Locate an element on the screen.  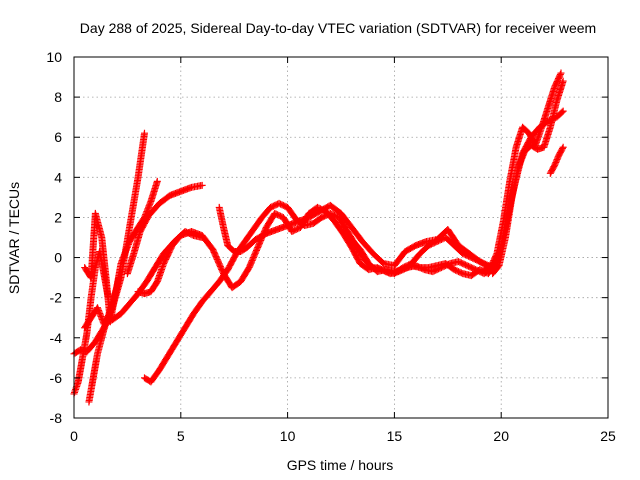
y-tick-label: 6 is located at coordinates (58, 137).